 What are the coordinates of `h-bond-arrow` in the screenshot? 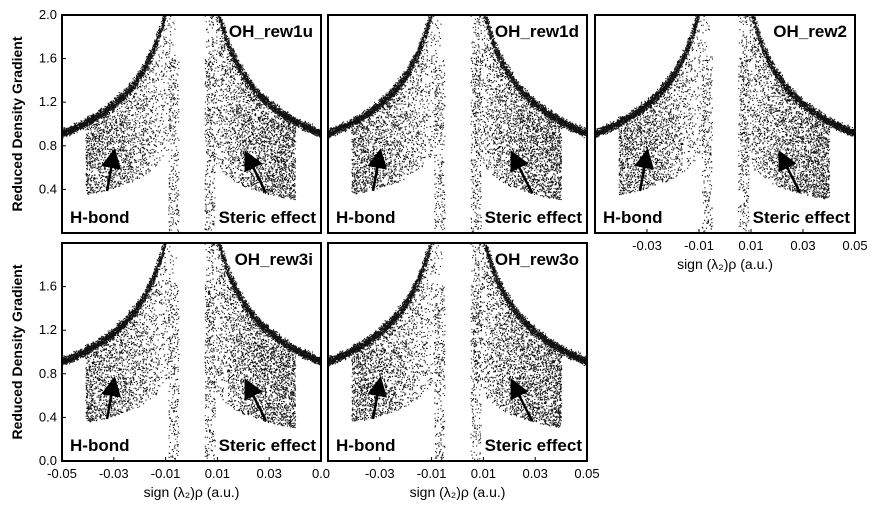 It's located at (643, 174).